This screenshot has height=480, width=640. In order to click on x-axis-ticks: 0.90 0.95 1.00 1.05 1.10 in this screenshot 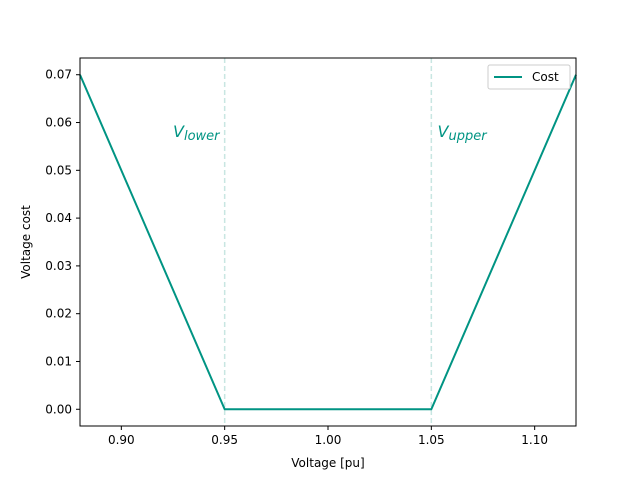, I will do `click(328, 436)`.